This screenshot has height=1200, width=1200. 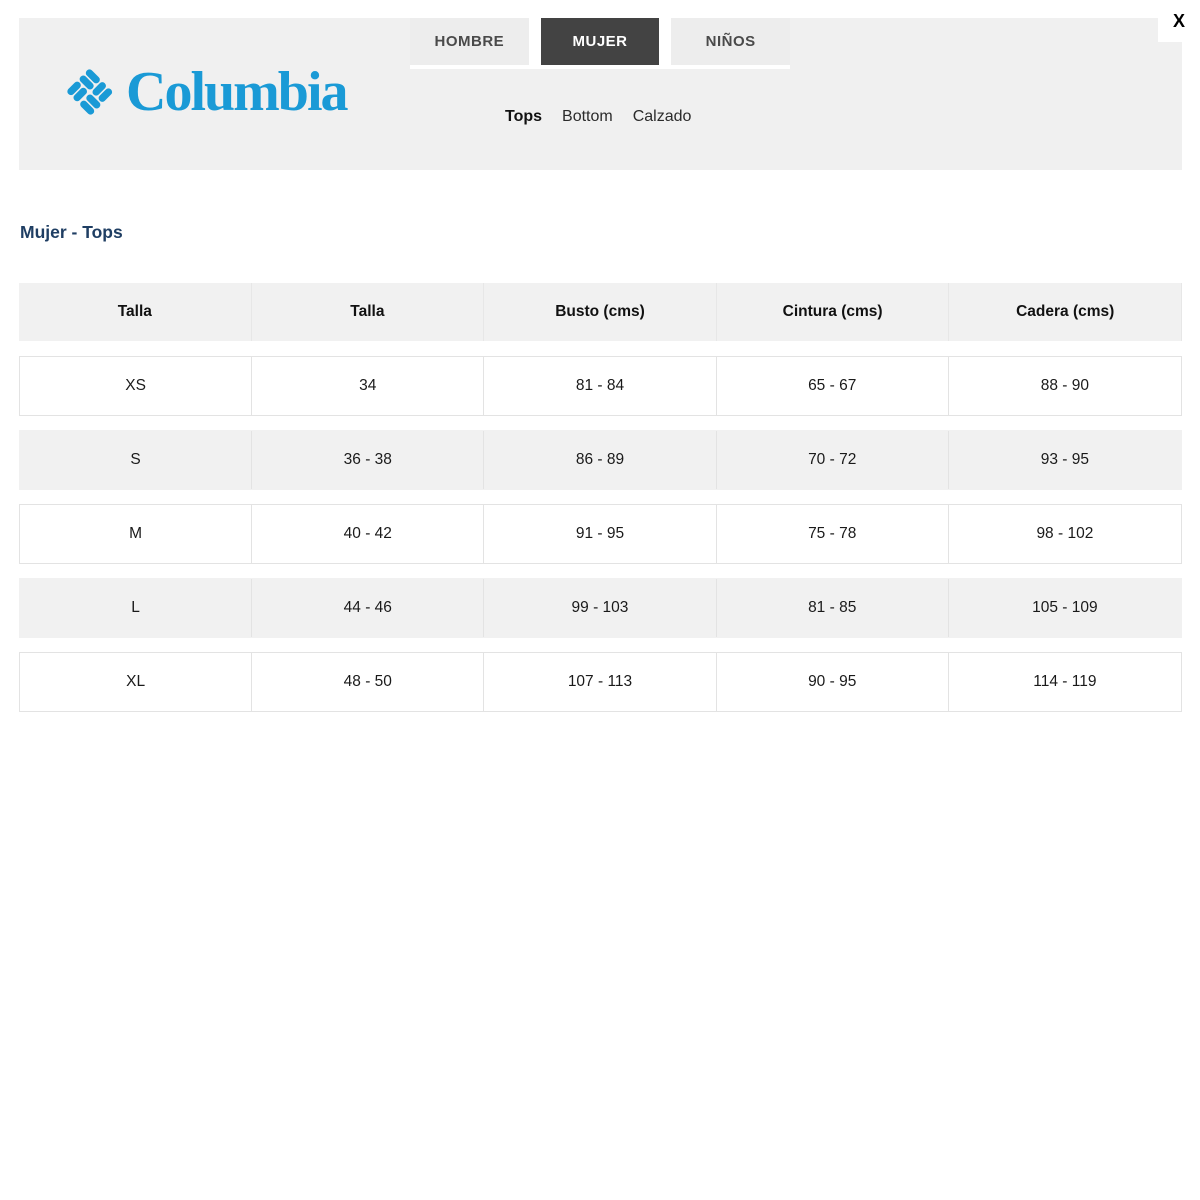 What do you see at coordinates (136, 682) in the screenshot?
I see `table-cell: XL` at bounding box center [136, 682].